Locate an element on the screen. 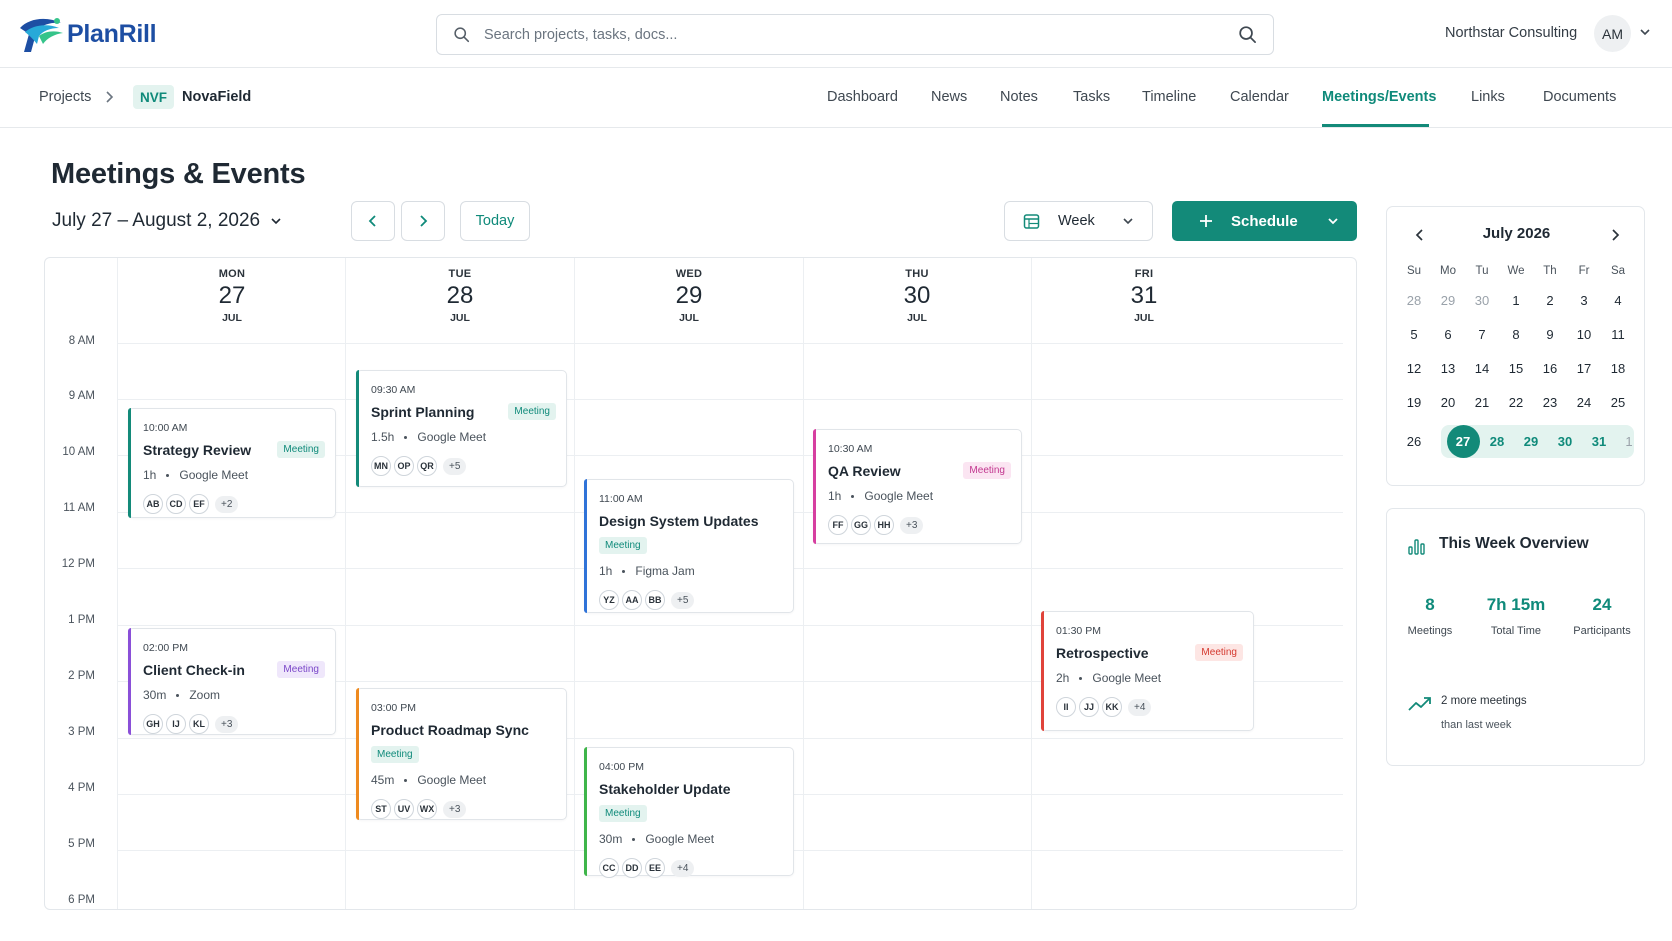  mini-day: 18 is located at coordinates (1618, 368).